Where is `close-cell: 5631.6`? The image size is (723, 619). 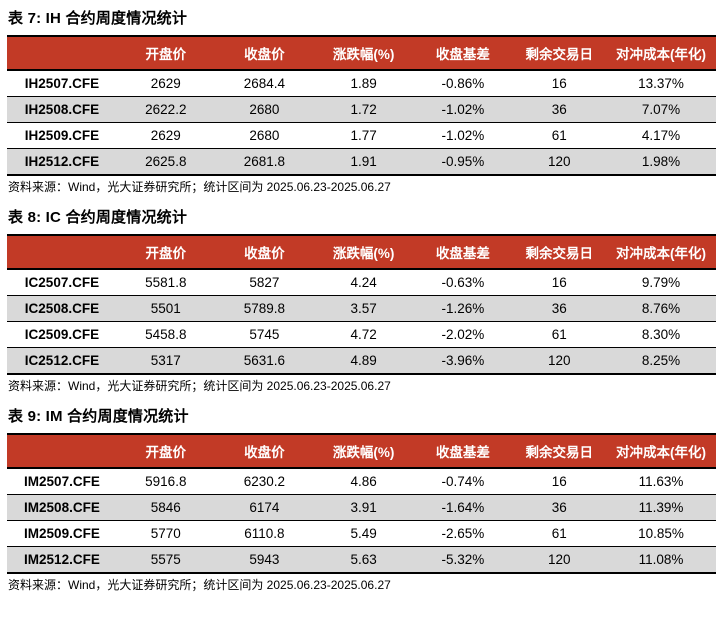
close-cell: 5631.6 is located at coordinates (264, 361).